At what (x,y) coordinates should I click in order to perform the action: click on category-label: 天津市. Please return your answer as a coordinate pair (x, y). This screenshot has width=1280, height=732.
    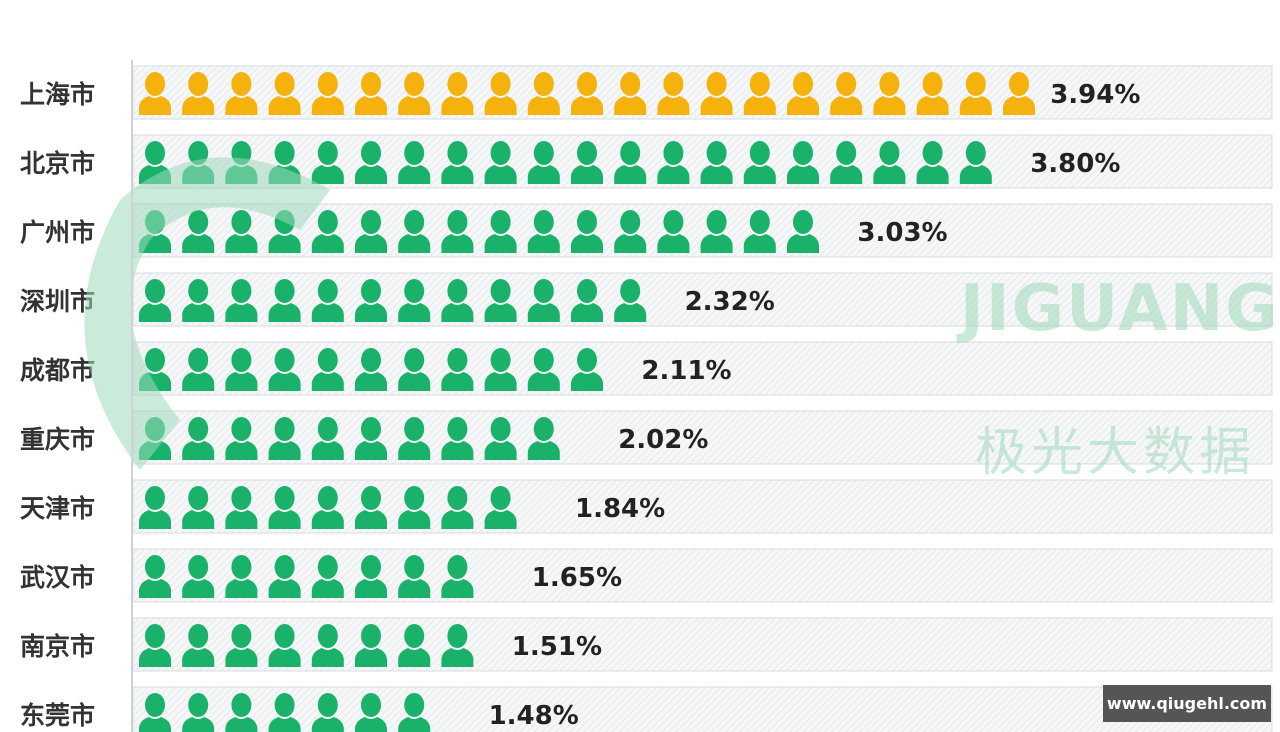
    Looking at the image, I should click on (57, 508).